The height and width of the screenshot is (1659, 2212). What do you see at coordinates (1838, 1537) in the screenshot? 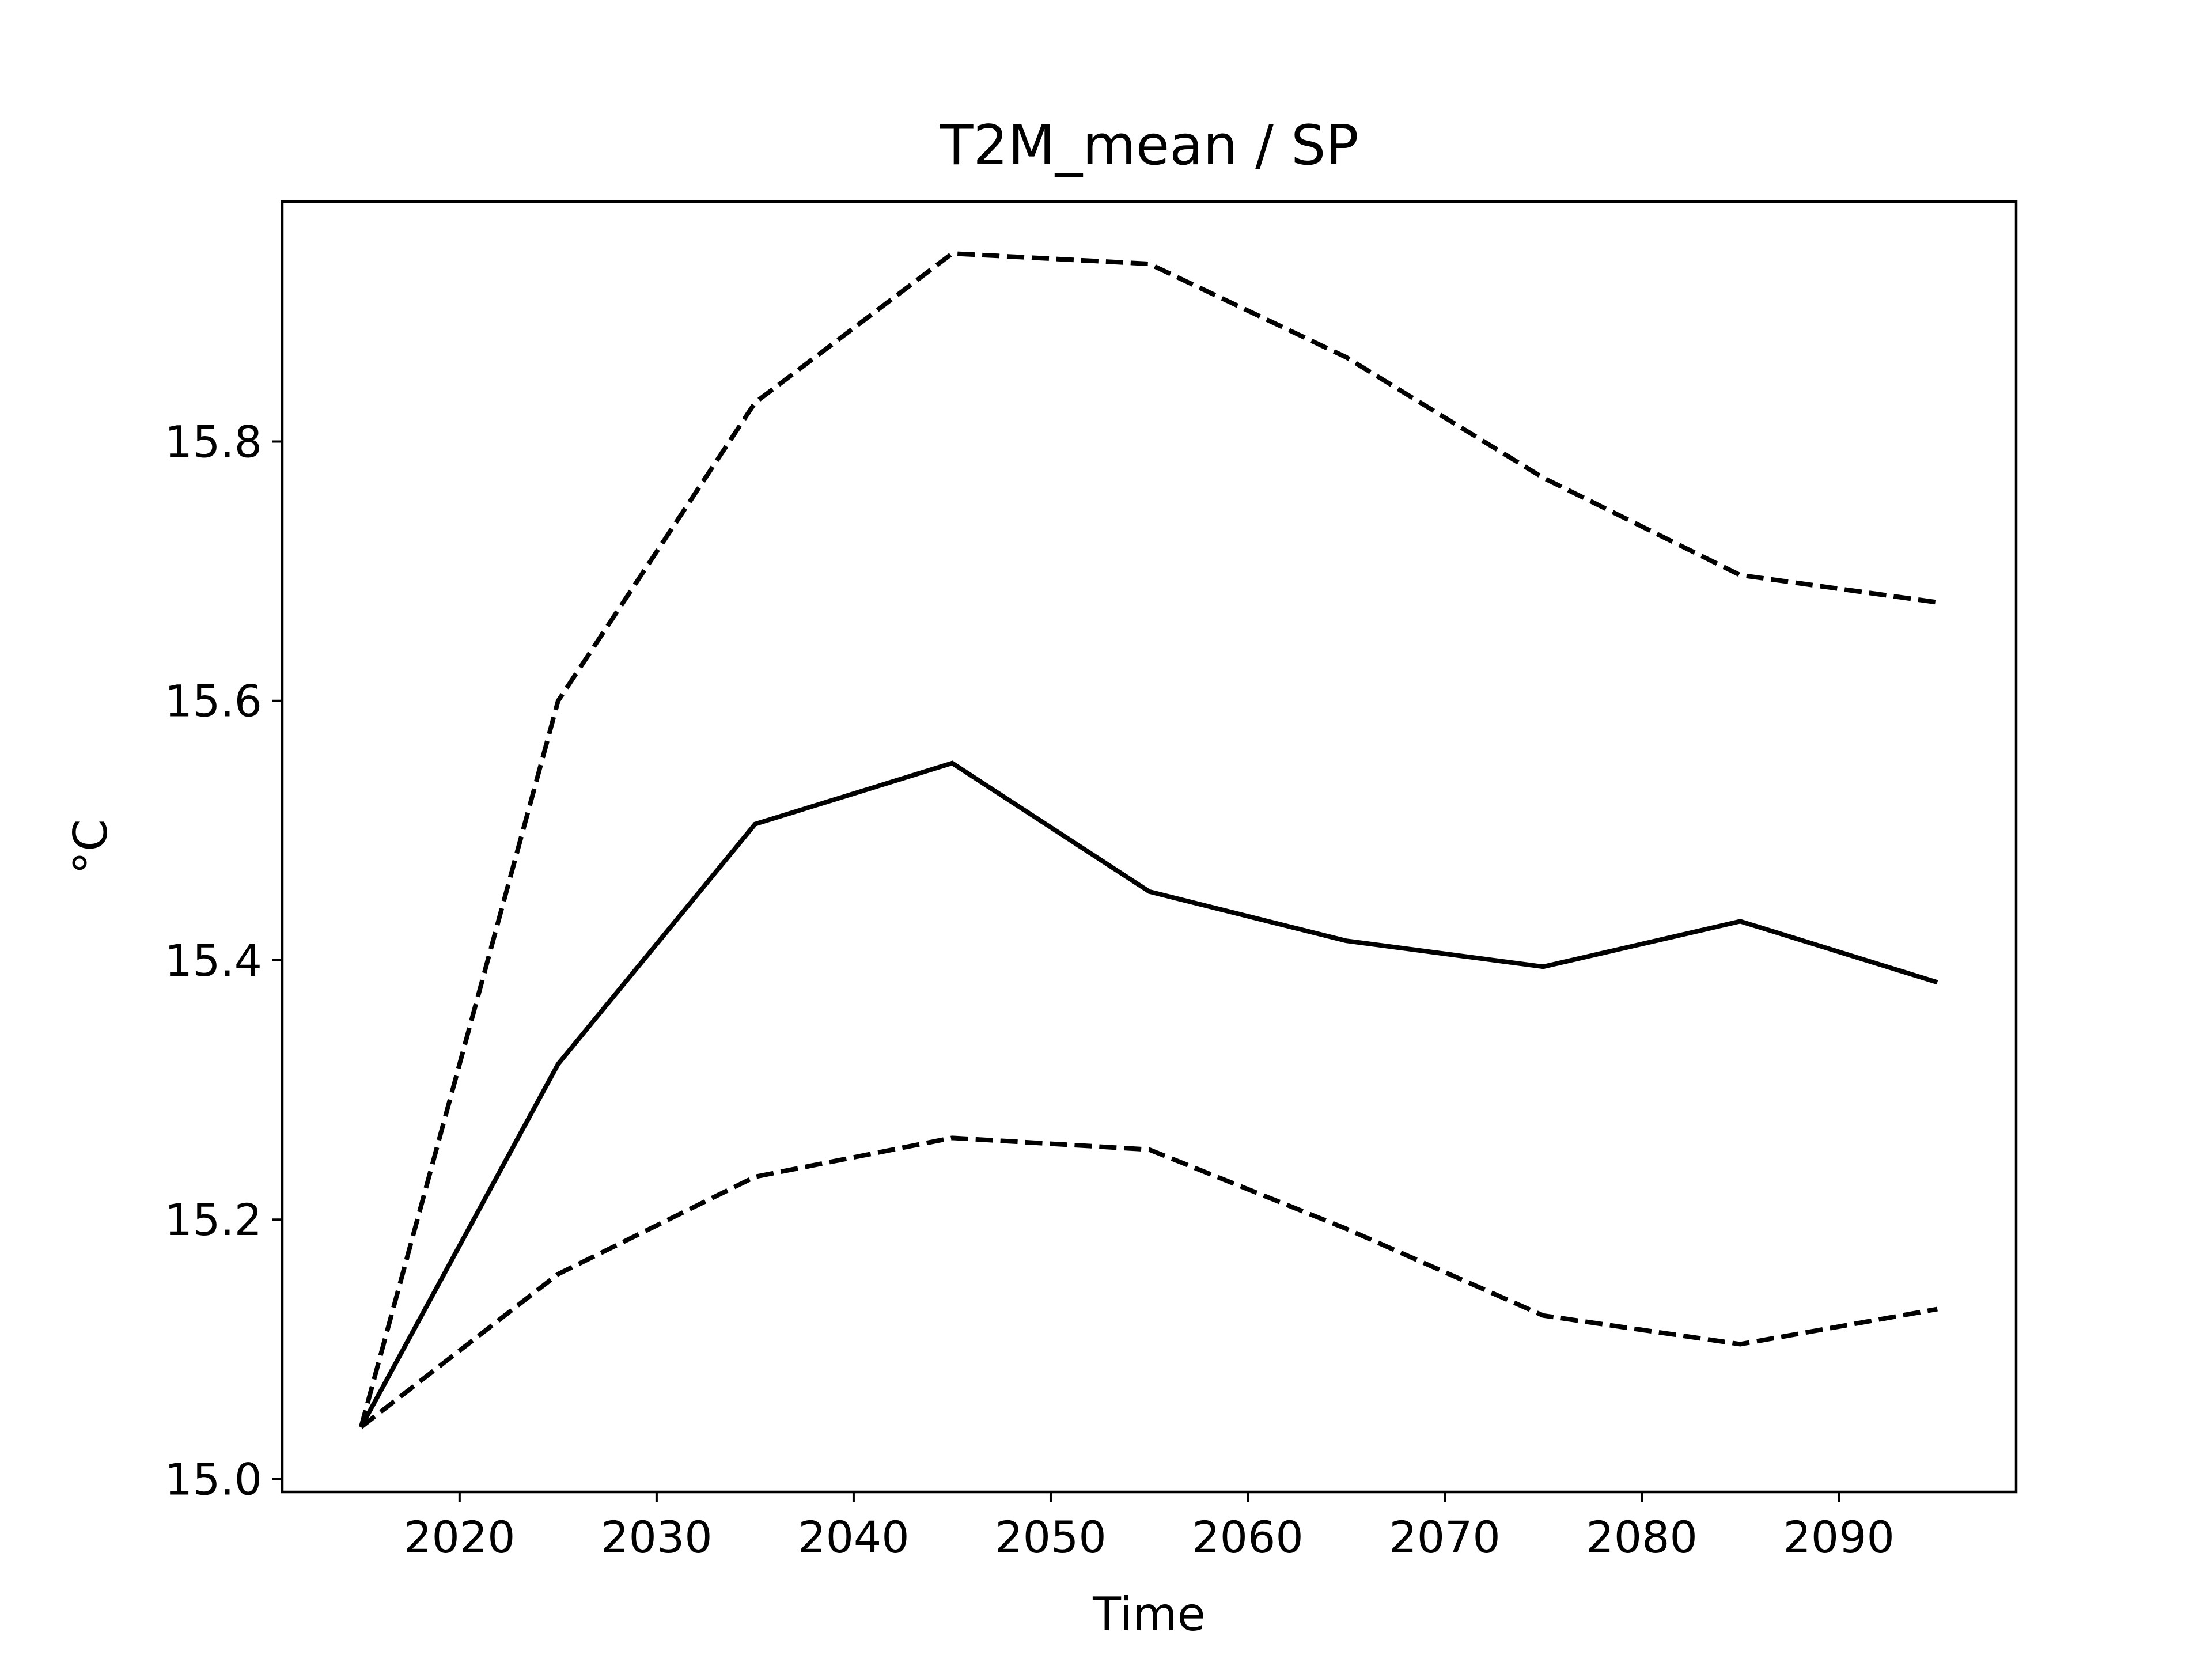
I see `x-tick-label: 2090` at bounding box center [1838, 1537].